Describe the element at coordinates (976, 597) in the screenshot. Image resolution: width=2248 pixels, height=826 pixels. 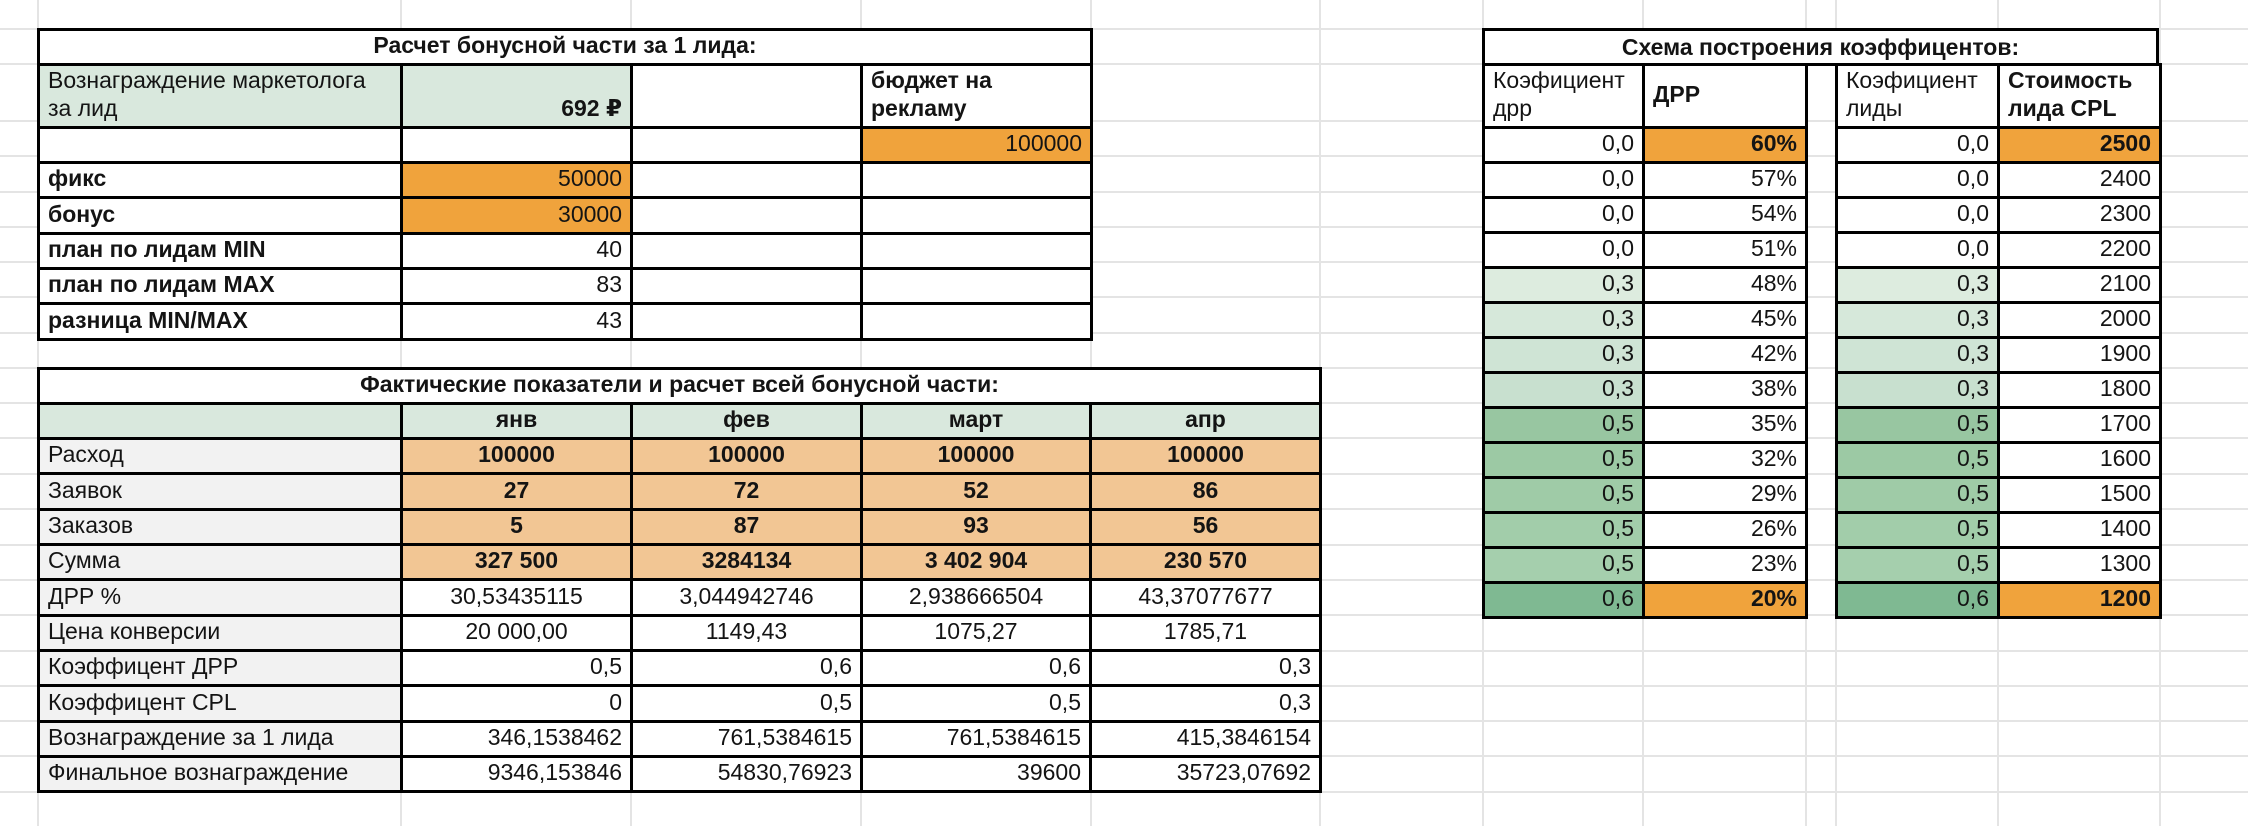
I see `value-cell: 2,938666504` at that location.